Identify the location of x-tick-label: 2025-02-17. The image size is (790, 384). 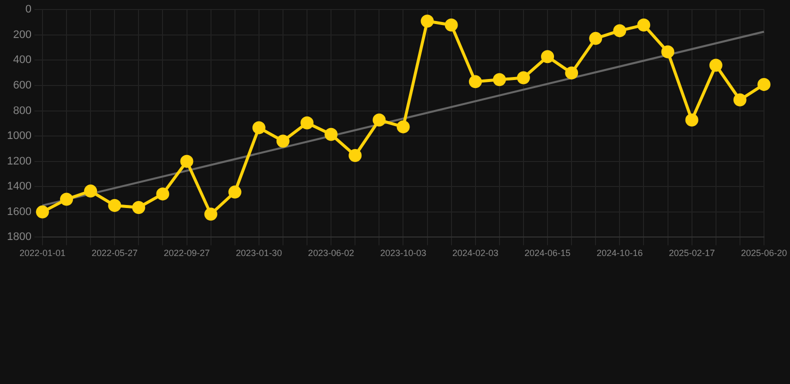
(691, 253).